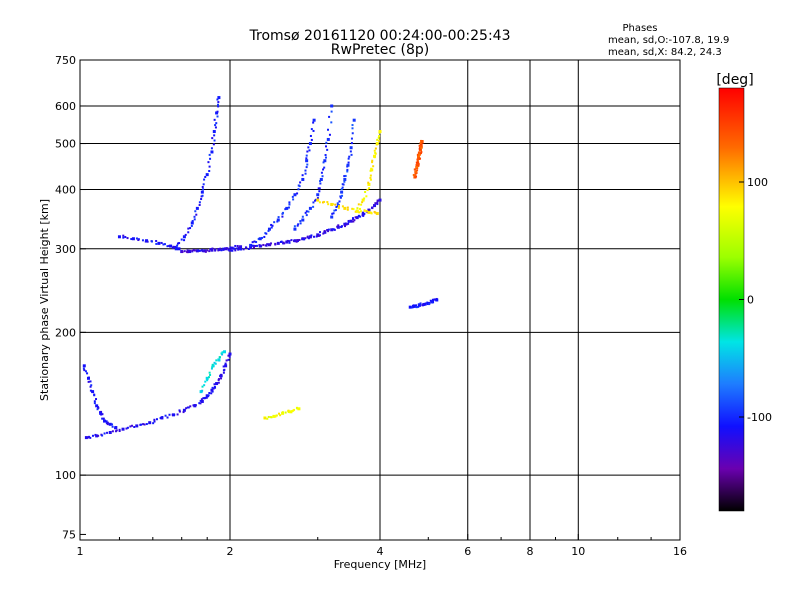 This screenshot has height=600, width=800. I want to click on colorbar-tick-label: 100, so click(757, 182).